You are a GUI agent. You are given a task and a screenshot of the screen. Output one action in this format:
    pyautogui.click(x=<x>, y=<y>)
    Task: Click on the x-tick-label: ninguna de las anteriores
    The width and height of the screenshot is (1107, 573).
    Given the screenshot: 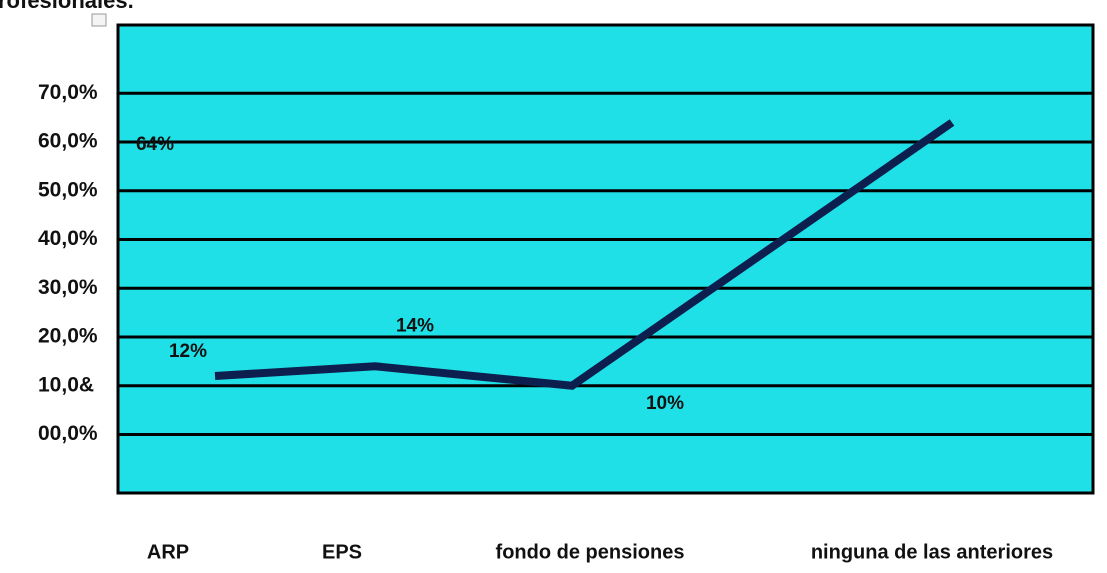 What is the action you would take?
    pyautogui.click(x=932, y=552)
    